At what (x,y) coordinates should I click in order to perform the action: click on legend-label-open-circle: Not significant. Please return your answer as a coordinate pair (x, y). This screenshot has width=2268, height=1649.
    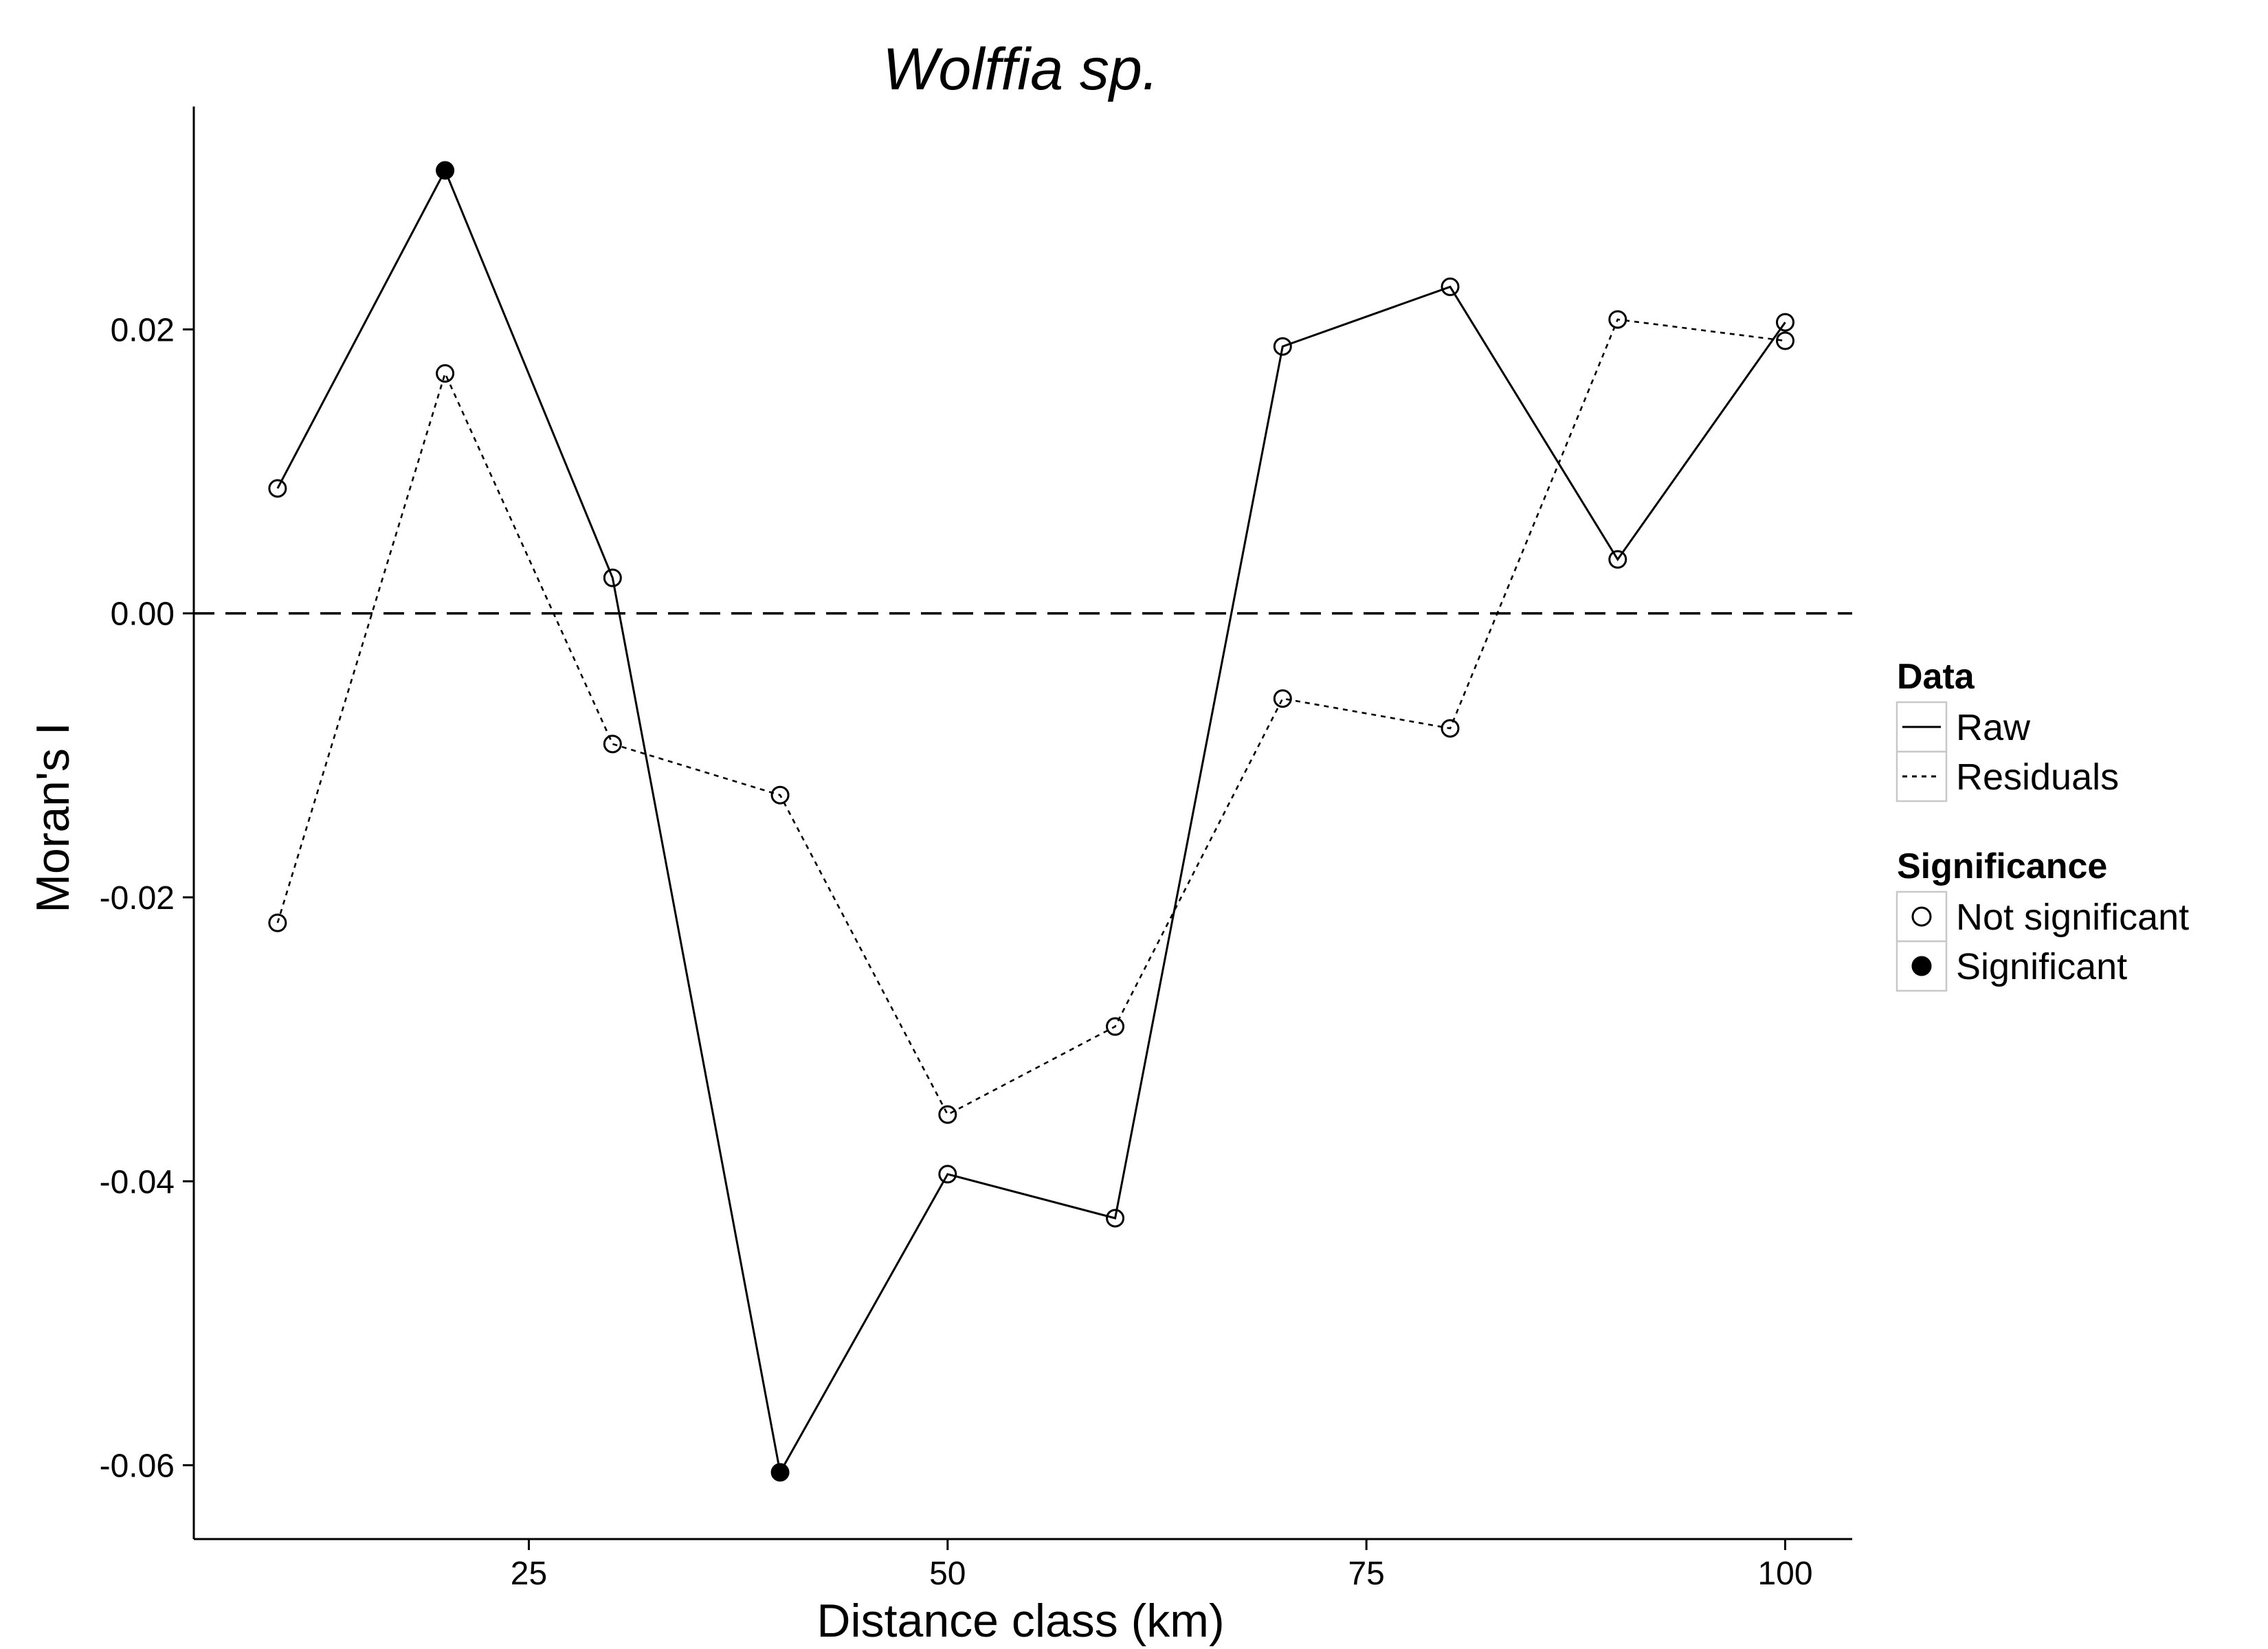
    Looking at the image, I should click on (2072, 917).